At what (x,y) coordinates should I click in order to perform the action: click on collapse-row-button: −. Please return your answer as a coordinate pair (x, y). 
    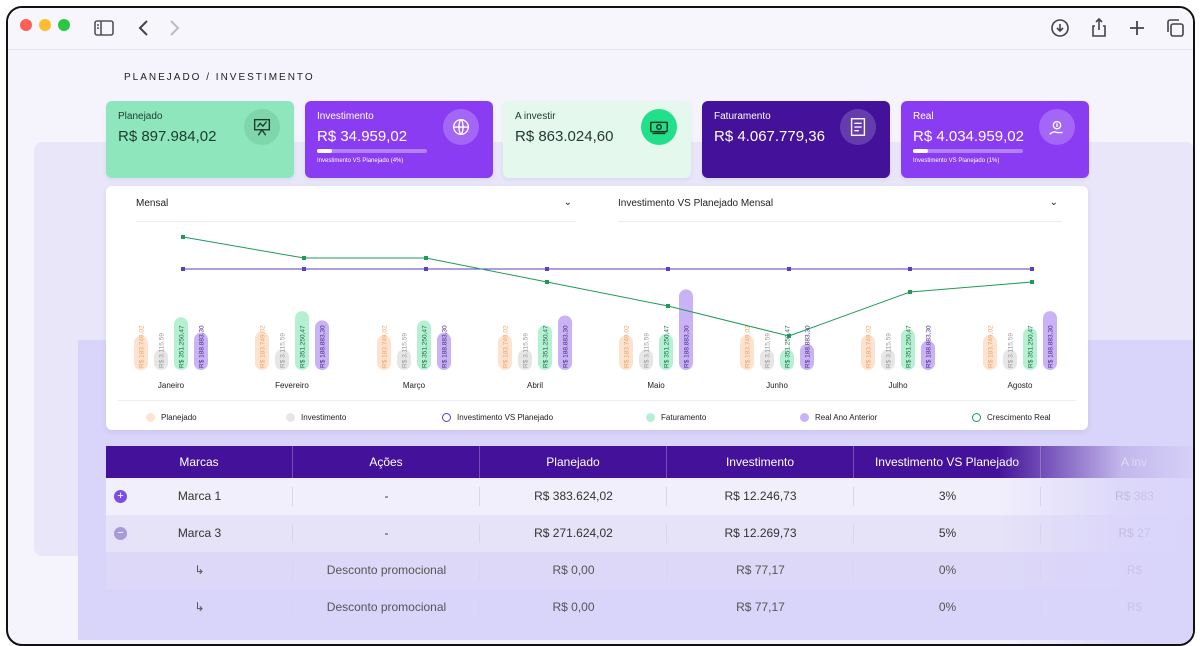
    Looking at the image, I should click on (120, 533).